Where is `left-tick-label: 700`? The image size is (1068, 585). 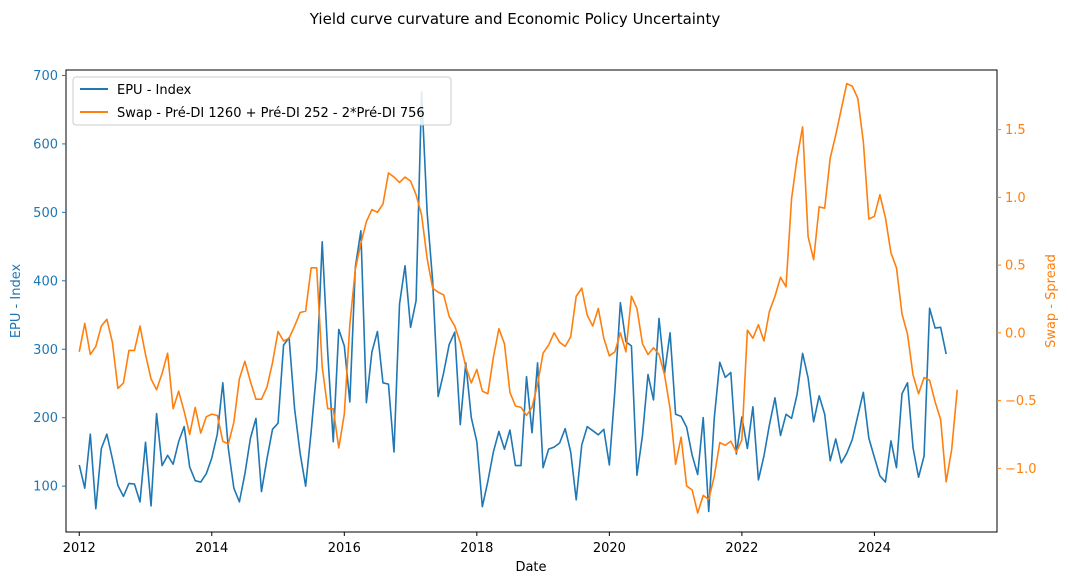
left-tick-label: 700 is located at coordinates (45, 76).